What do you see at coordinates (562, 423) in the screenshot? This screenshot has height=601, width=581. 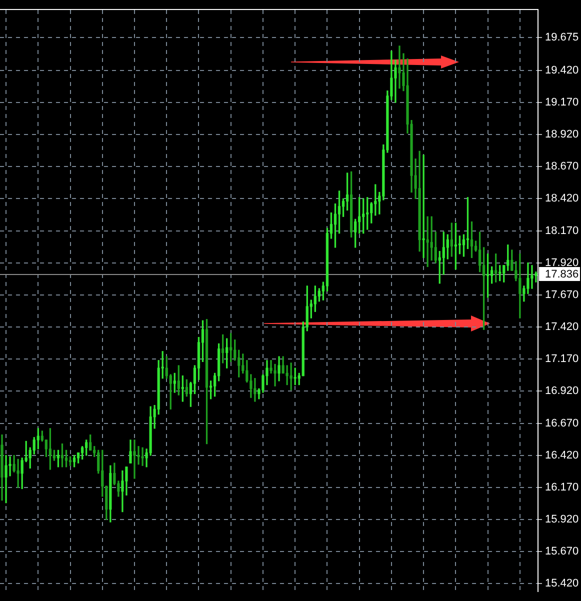 I see `y-tick-label: 16.670` at bounding box center [562, 423].